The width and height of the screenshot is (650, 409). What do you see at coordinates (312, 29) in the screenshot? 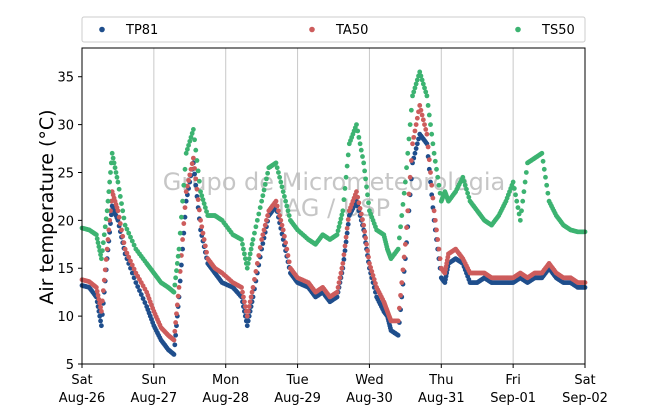
I see `legend-marker-ta50` at bounding box center [312, 29].